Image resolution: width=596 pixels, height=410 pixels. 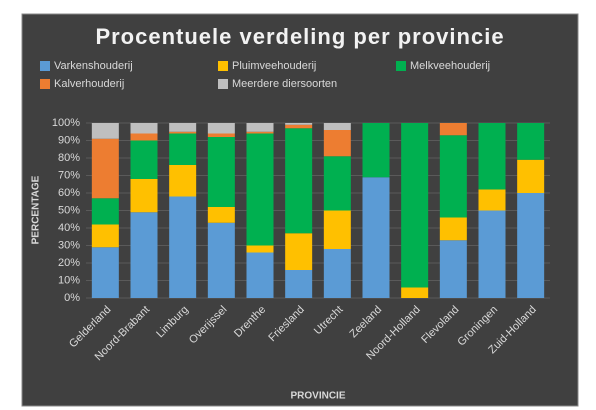 I want to click on legend-label: Kalverhouderij, so click(x=89, y=84).